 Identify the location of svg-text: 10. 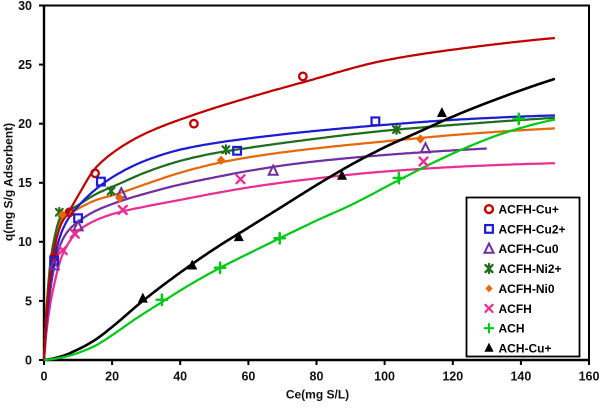
(25, 242).